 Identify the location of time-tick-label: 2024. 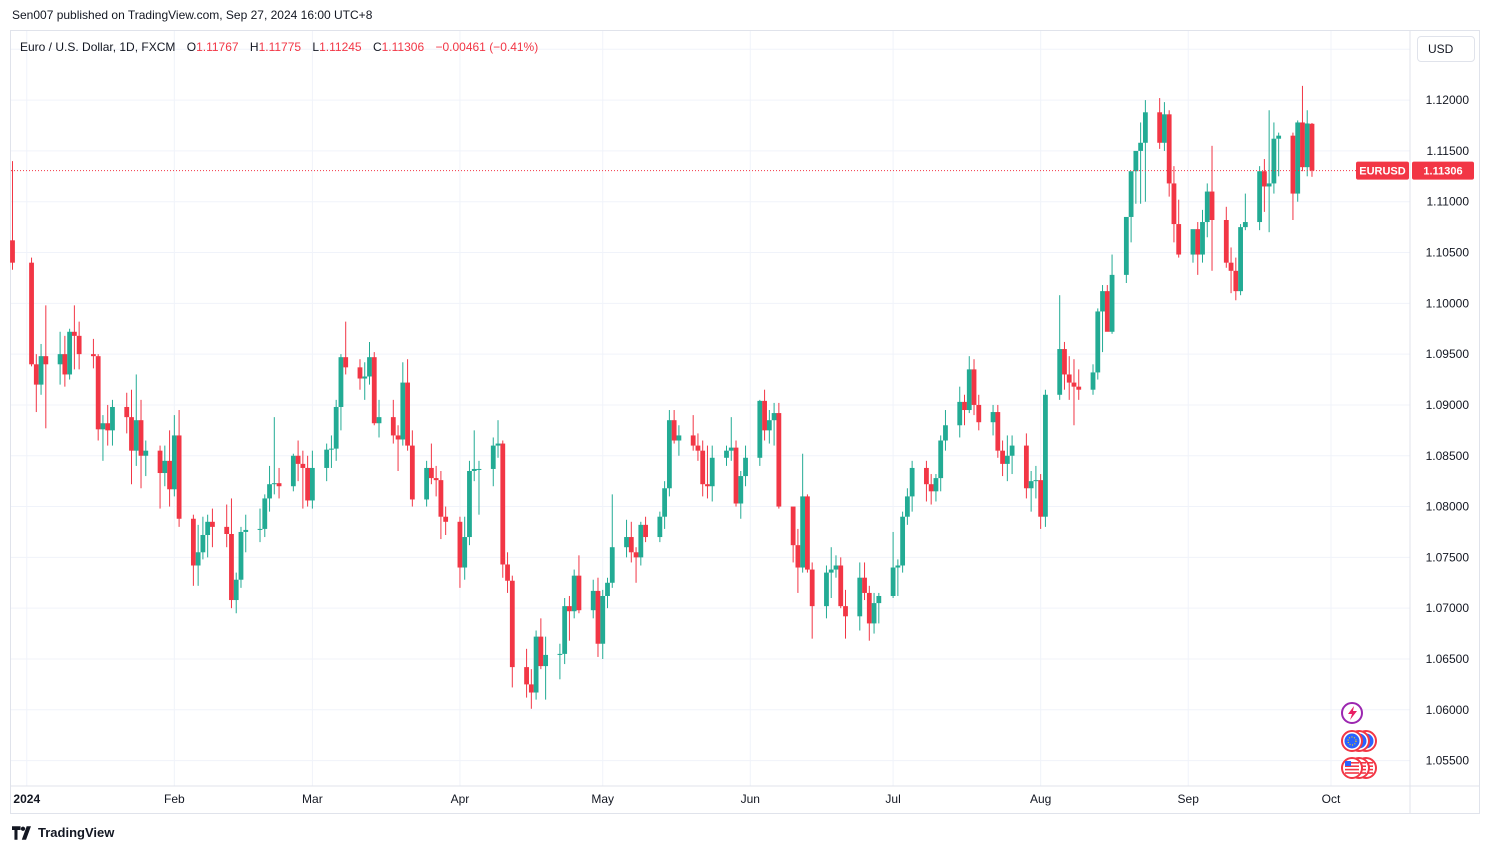
(26, 799).